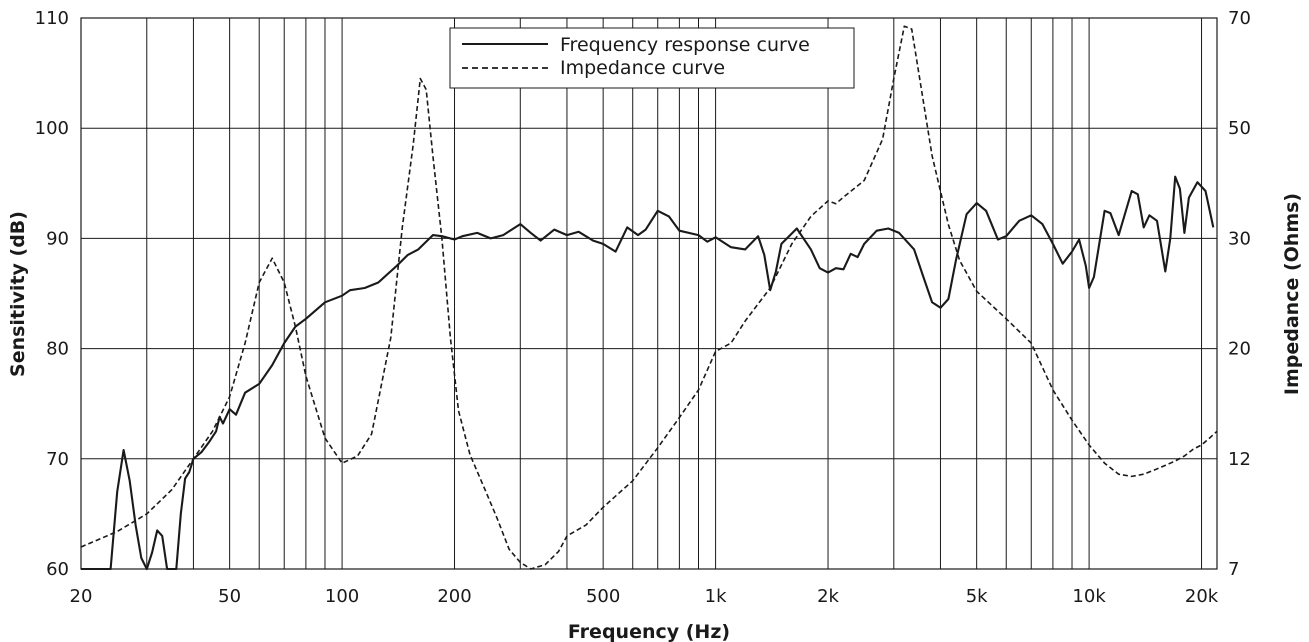 This screenshot has height=642, width=1309. I want to click on legend-box, so click(652, 58).